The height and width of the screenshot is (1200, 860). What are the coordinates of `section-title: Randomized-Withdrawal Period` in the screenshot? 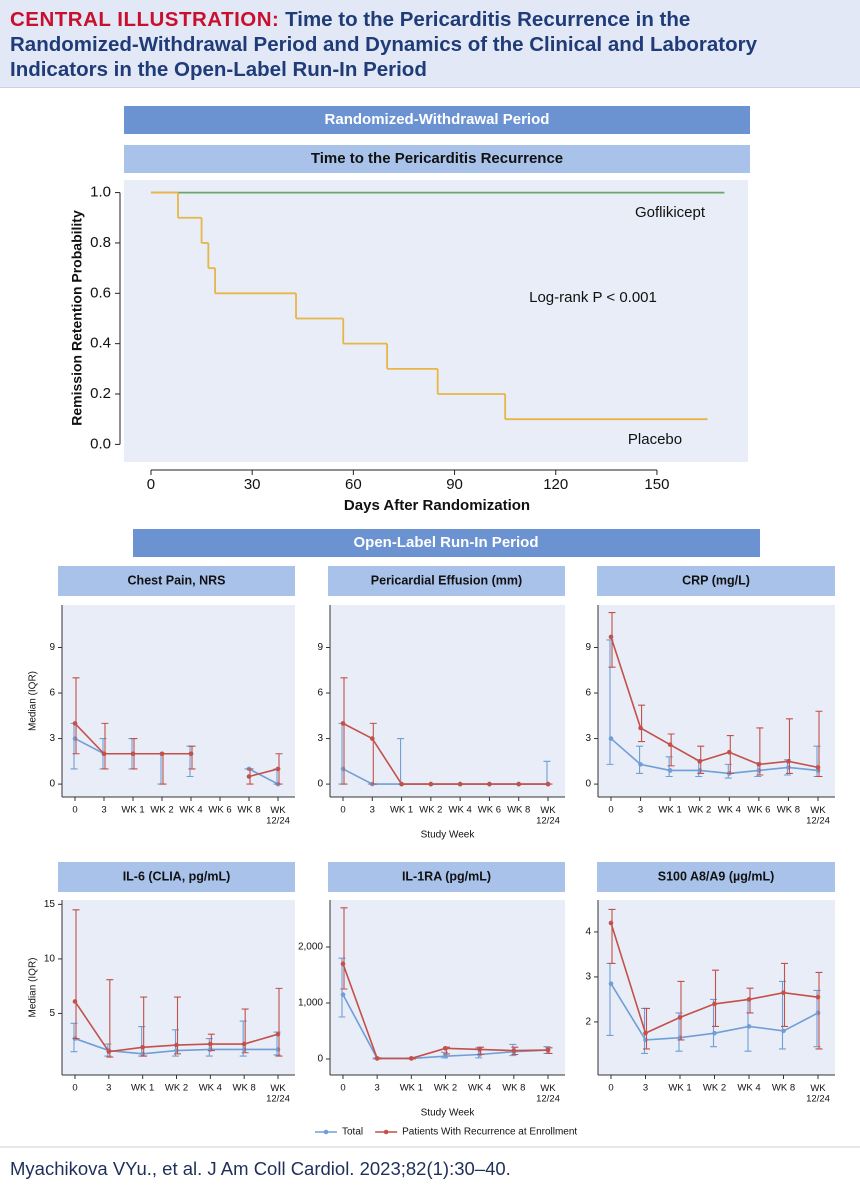 It's located at (437, 119).